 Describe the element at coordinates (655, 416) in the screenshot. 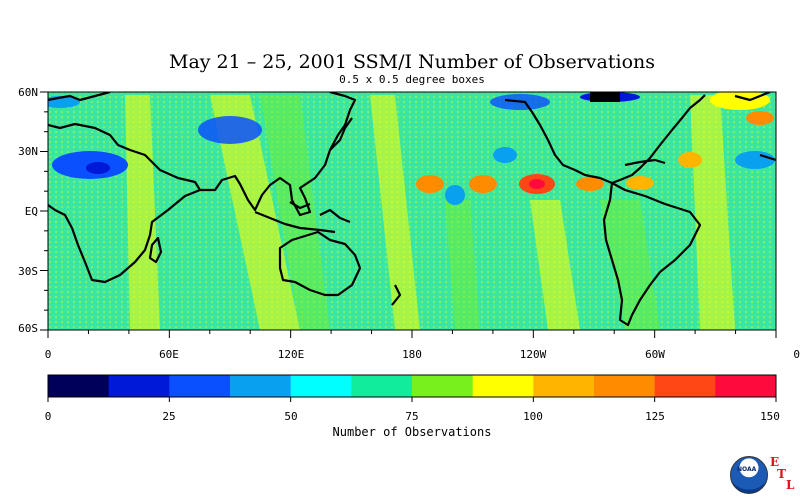

I see `colorbar-label-125: 125` at that location.